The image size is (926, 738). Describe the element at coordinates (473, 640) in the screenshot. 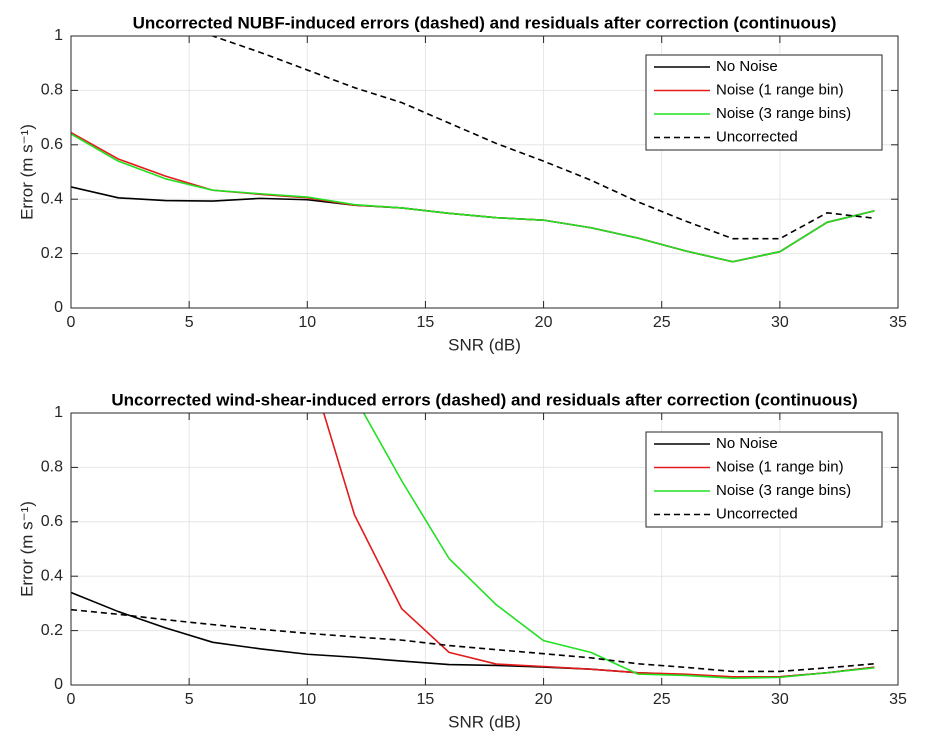

I see `data-line` at that location.